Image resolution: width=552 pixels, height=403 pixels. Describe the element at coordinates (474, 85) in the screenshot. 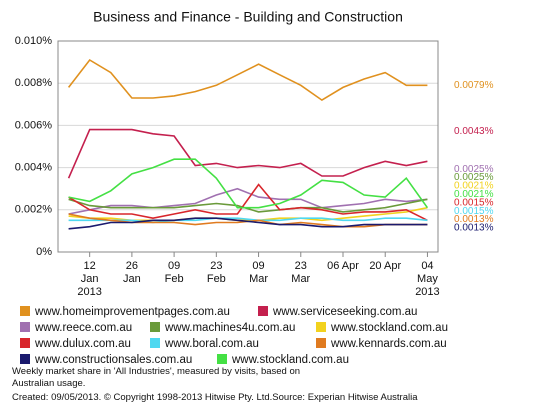

I see `value-label: 0.0079%` at that location.